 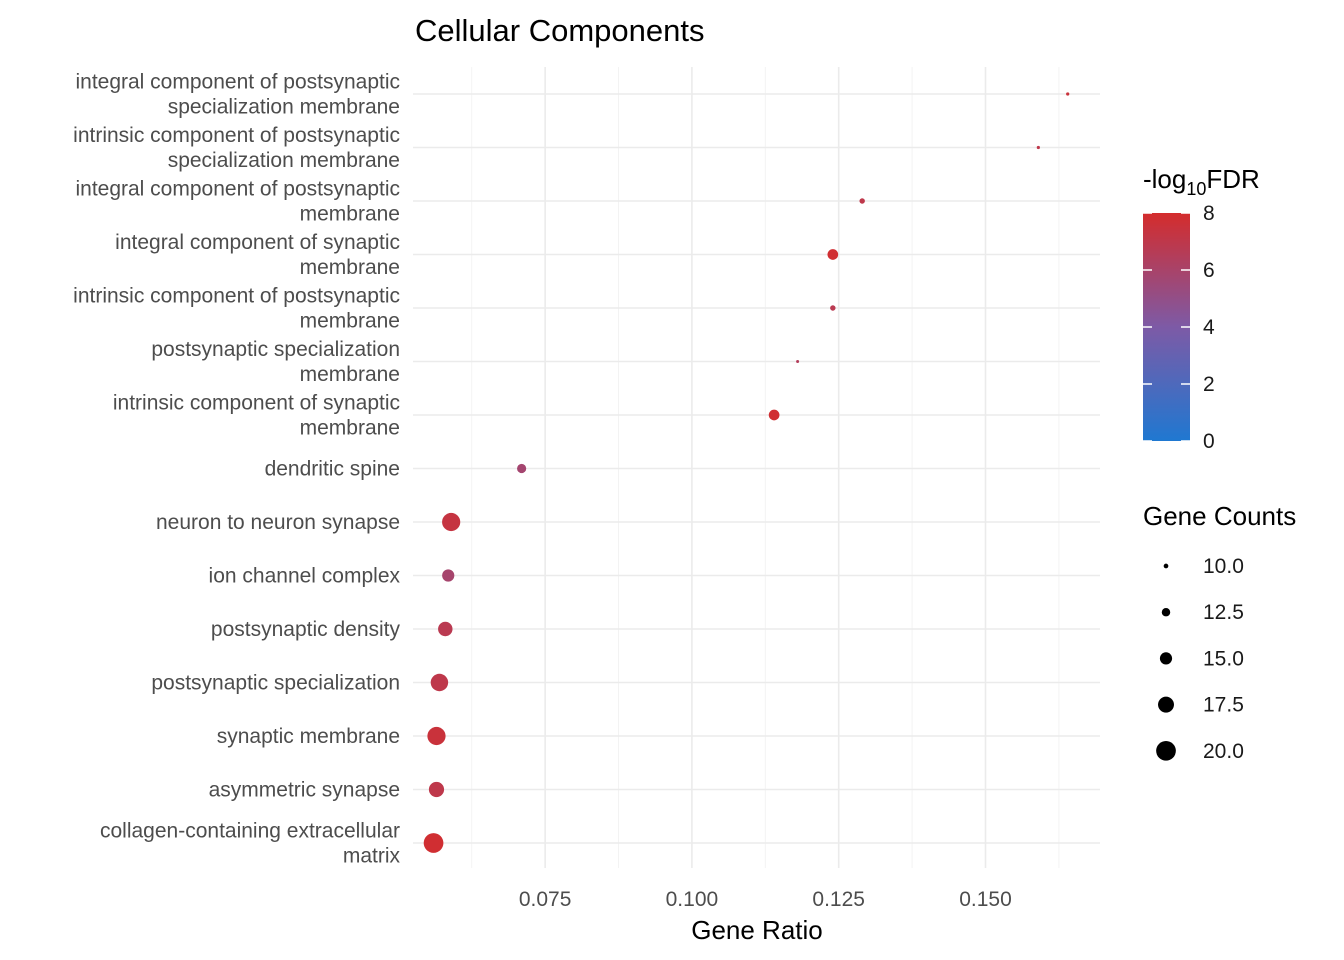 I want to click on size-legend-title: Gene Counts, so click(x=1219, y=516).